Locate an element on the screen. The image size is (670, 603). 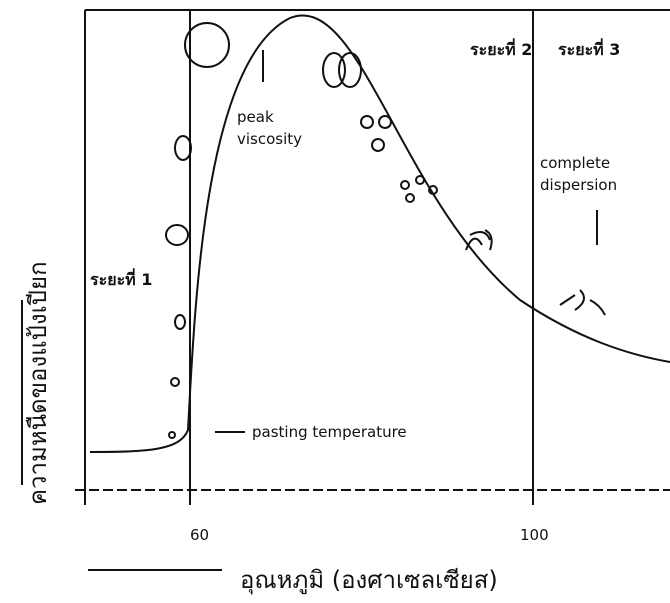
y-axis-title: ความหนืดของแป้งเปียก is located at coordinates (38, 383).